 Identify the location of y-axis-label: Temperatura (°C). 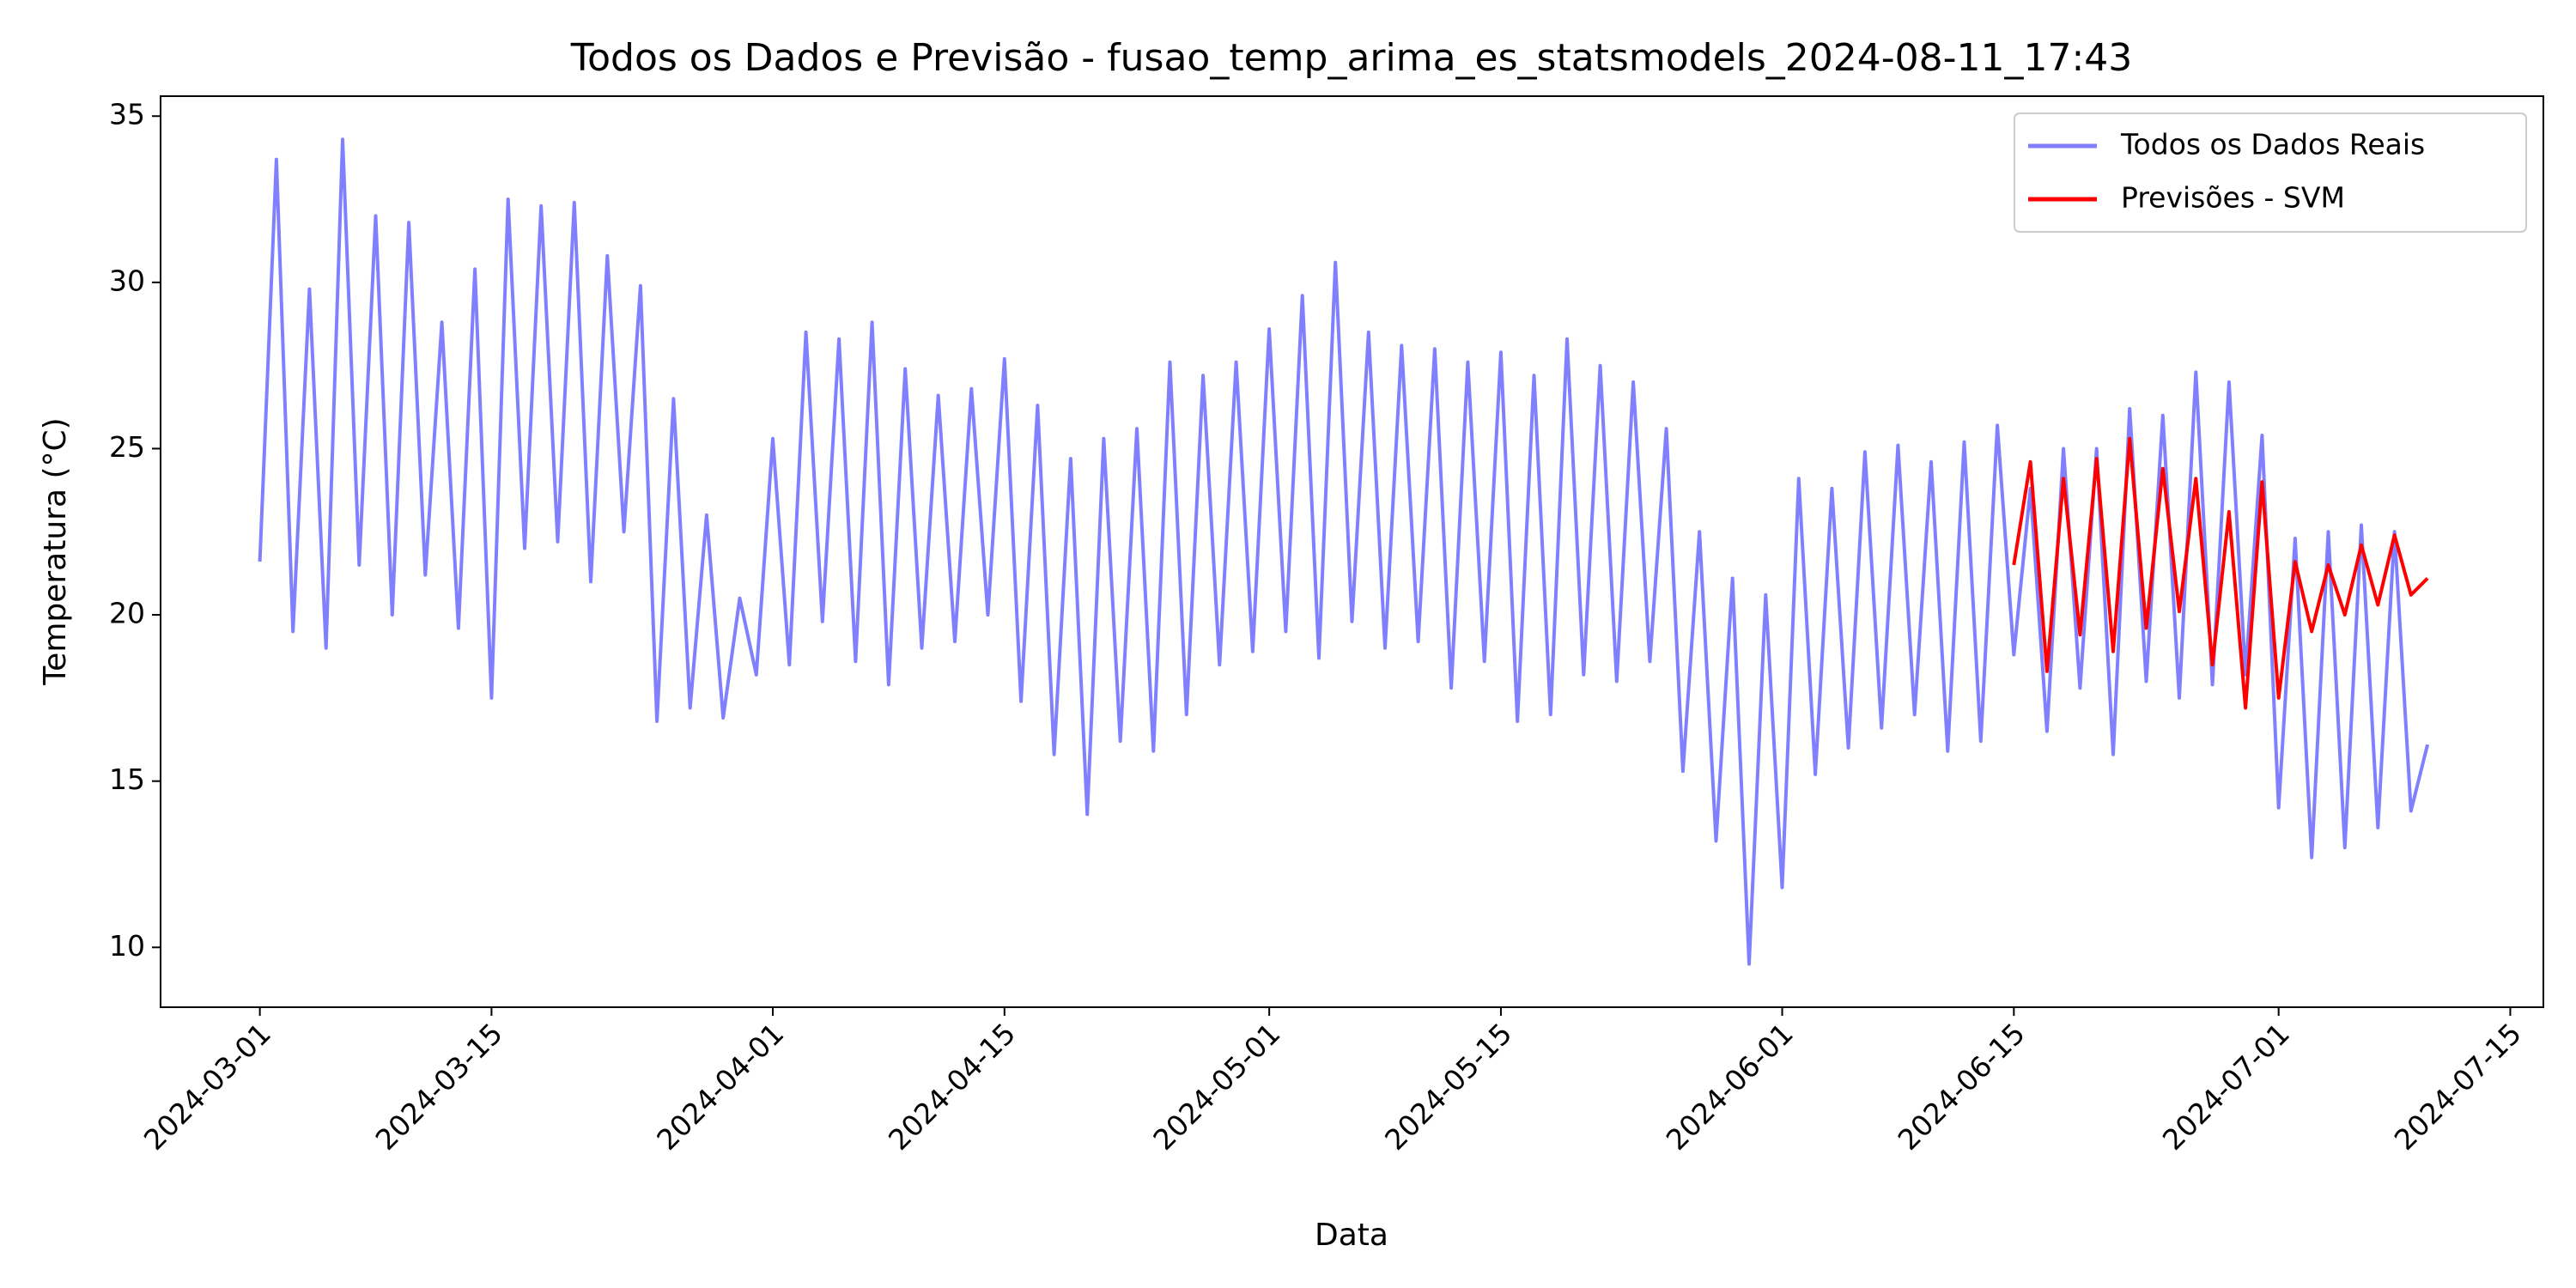
(56, 551).